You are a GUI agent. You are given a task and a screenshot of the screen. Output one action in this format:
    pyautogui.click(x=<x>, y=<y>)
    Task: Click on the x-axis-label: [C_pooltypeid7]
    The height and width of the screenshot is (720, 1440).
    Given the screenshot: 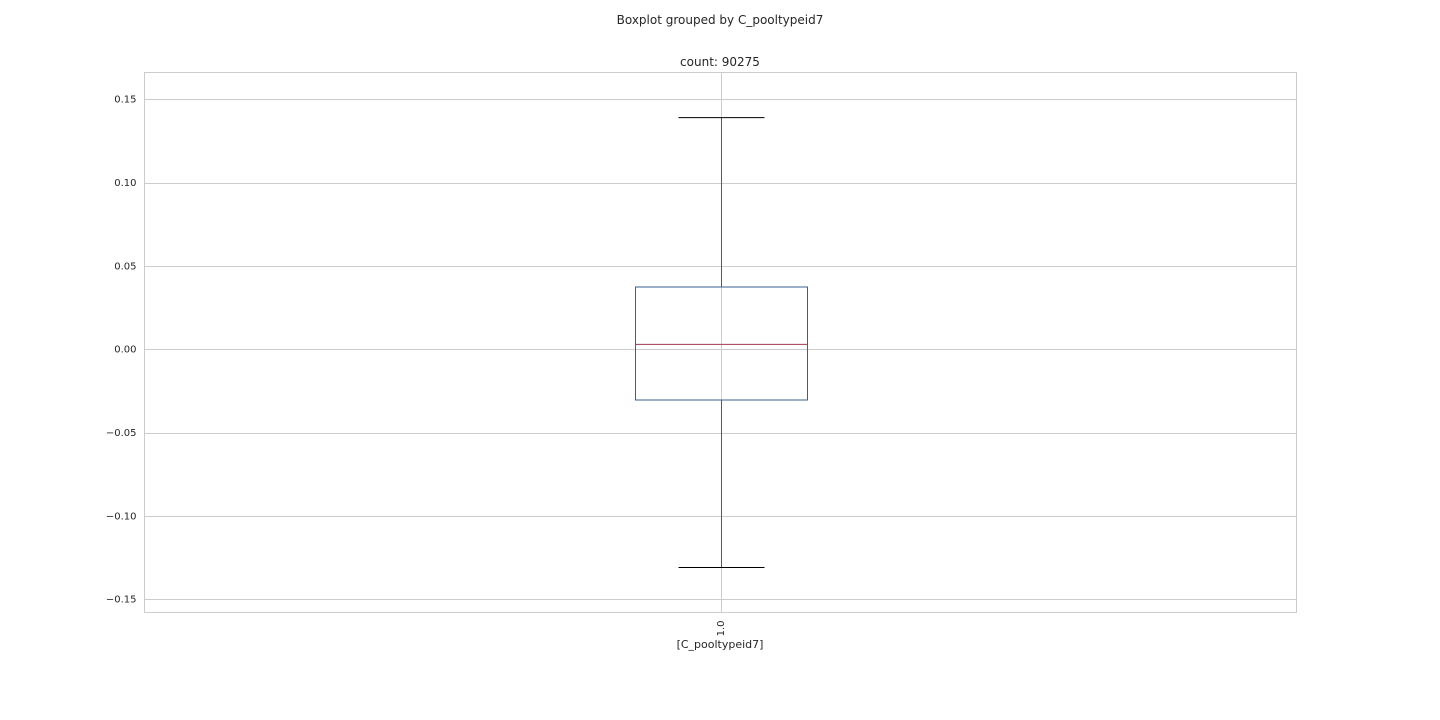 What is the action you would take?
    pyautogui.click(x=720, y=644)
    